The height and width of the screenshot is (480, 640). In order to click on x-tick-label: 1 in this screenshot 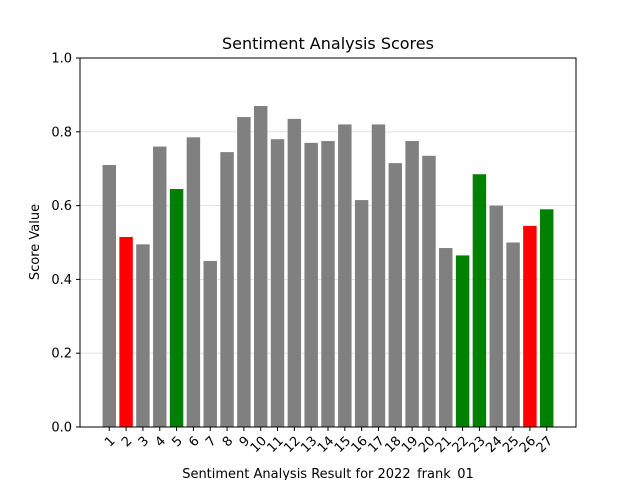, I will do `click(110, 442)`.